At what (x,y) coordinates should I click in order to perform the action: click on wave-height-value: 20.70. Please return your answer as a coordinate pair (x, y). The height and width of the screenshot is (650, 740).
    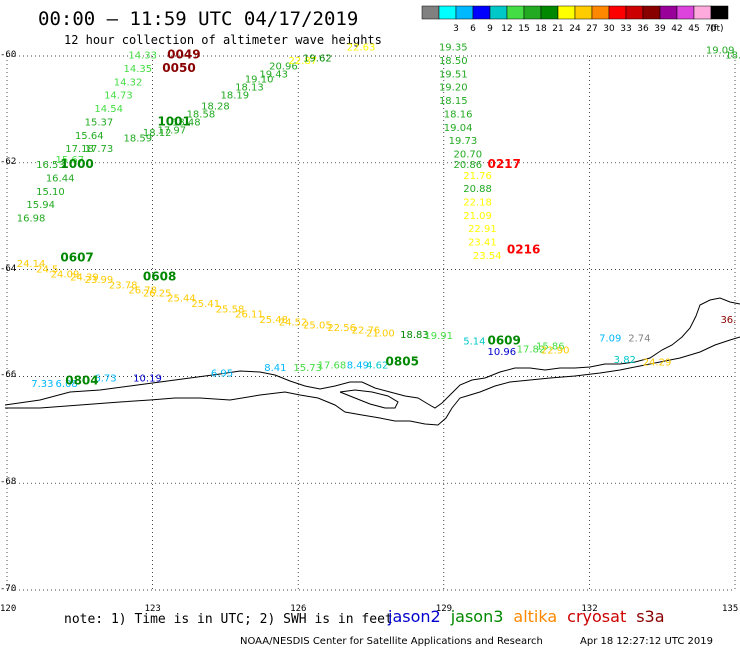
    Looking at the image, I should click on (468, 154).